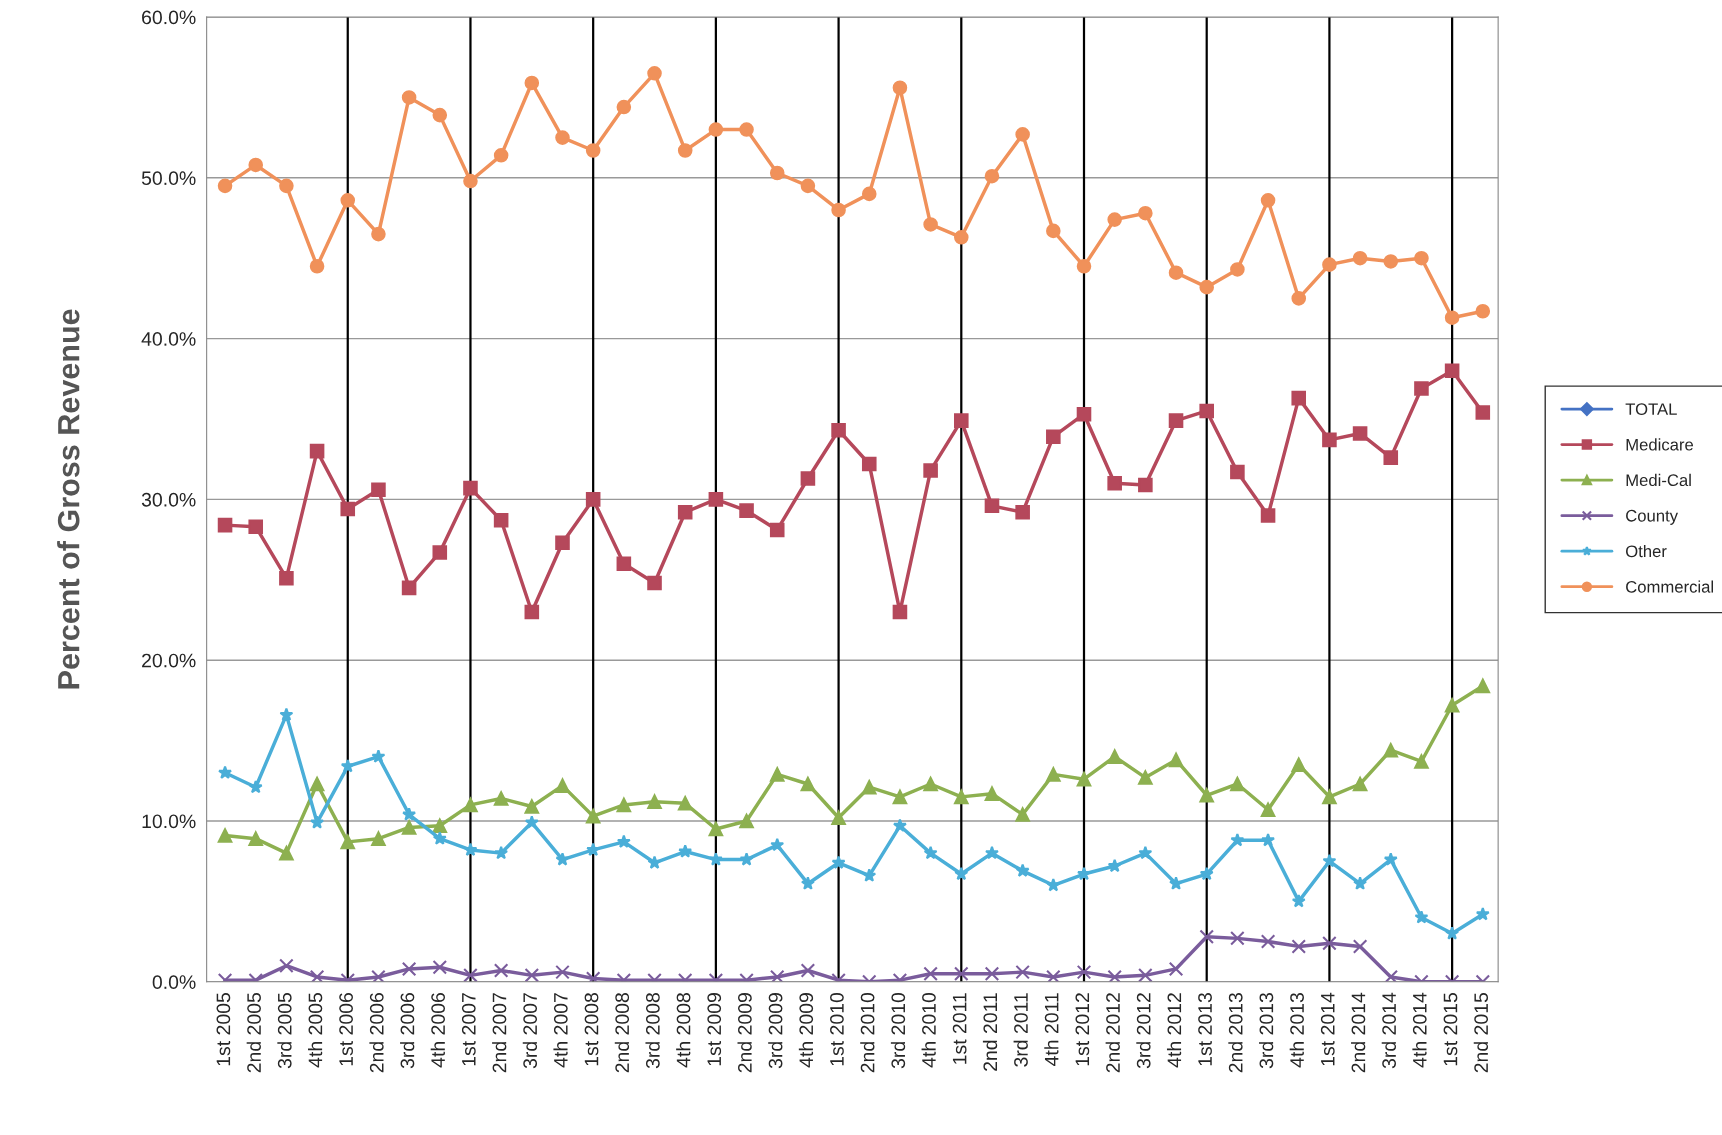 The width and height of the screenshot is (1722, 1135). I want to click on x-tick-label: 3rd 2010, so click(898, 1030).